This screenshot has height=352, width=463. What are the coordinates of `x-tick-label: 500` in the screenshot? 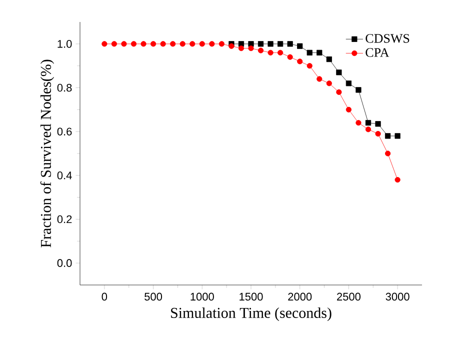 It's located at (153, 296).